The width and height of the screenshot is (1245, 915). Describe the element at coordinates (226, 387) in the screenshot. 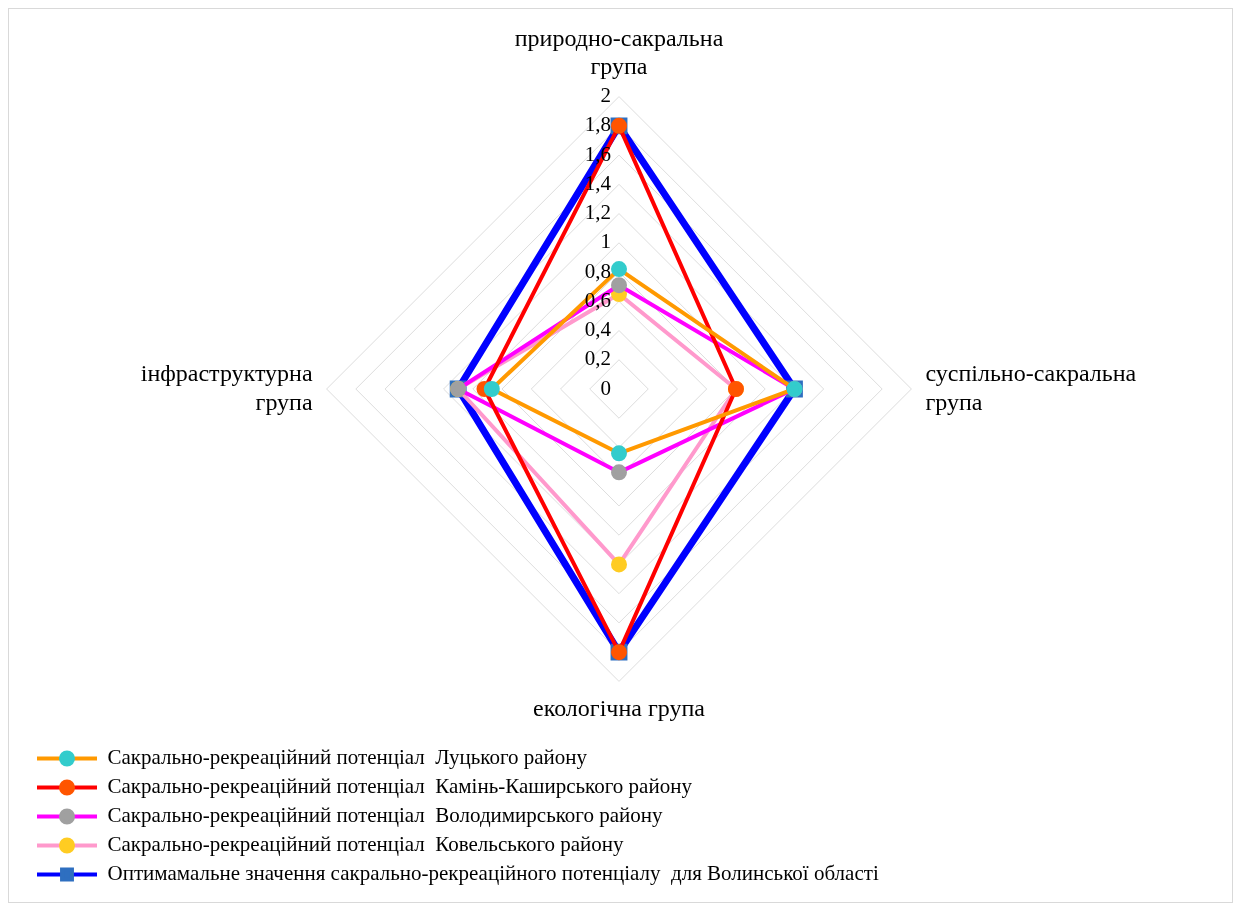

I see `spoke-label: інфраструктурна група` at that location.